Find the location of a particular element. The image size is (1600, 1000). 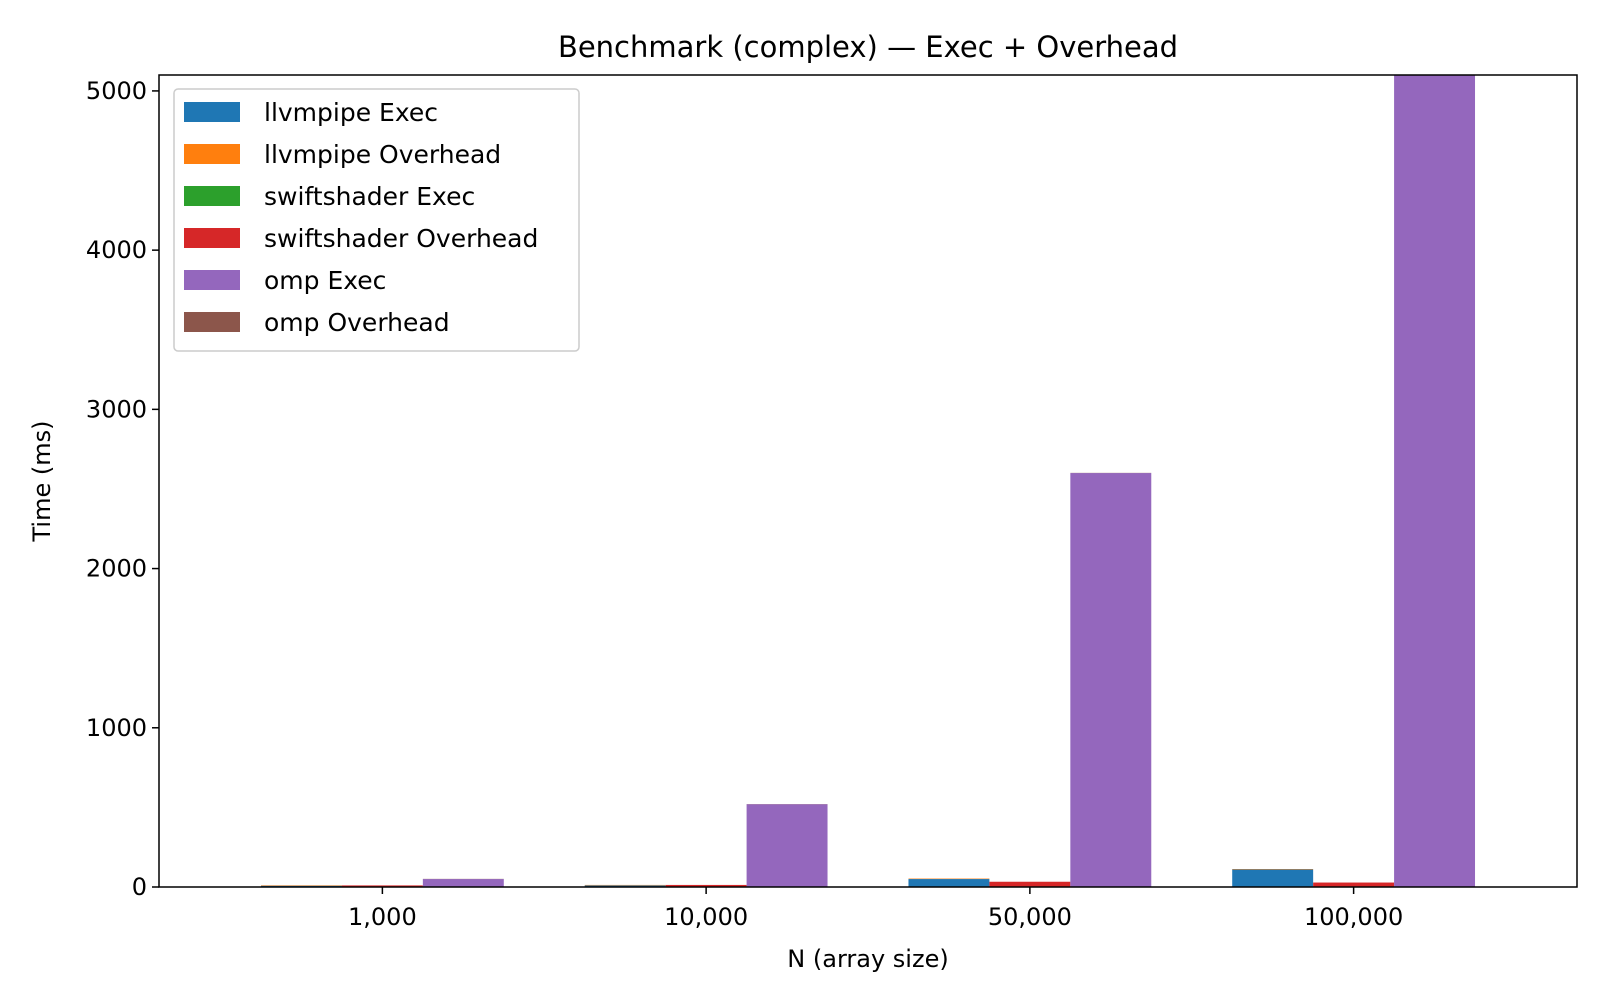

legend-label: swiftshader Overhead is located at coordinates (401, 238).